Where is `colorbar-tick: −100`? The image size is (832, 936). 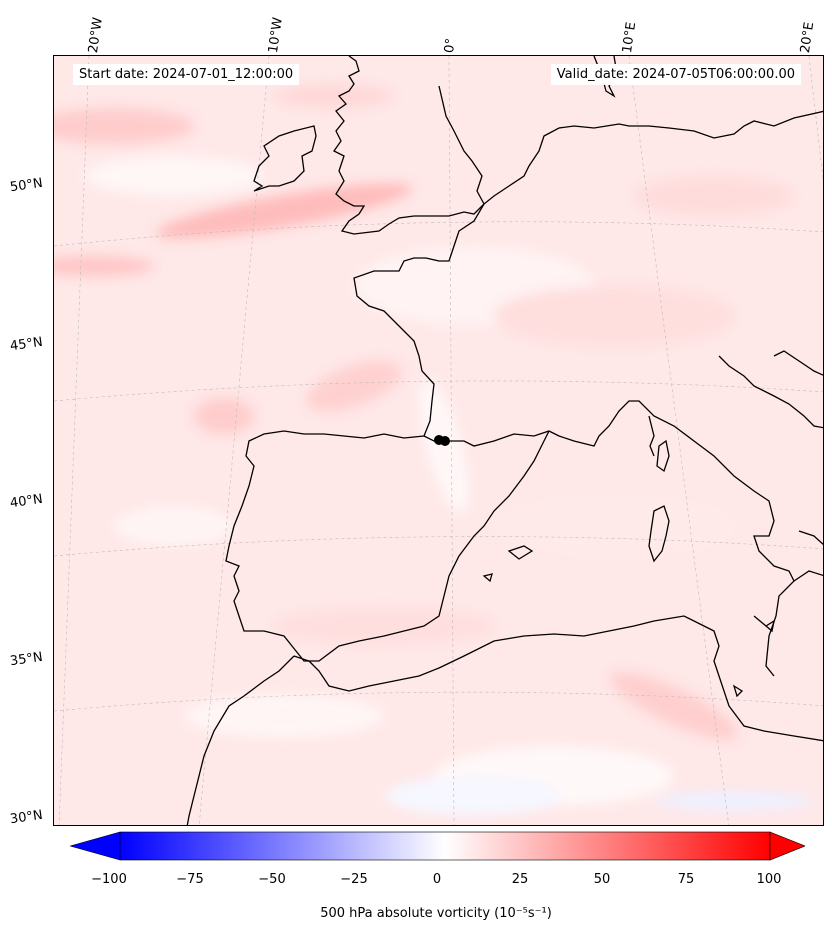 colorbar-tick: −100 is located at coordinates (109, 879).